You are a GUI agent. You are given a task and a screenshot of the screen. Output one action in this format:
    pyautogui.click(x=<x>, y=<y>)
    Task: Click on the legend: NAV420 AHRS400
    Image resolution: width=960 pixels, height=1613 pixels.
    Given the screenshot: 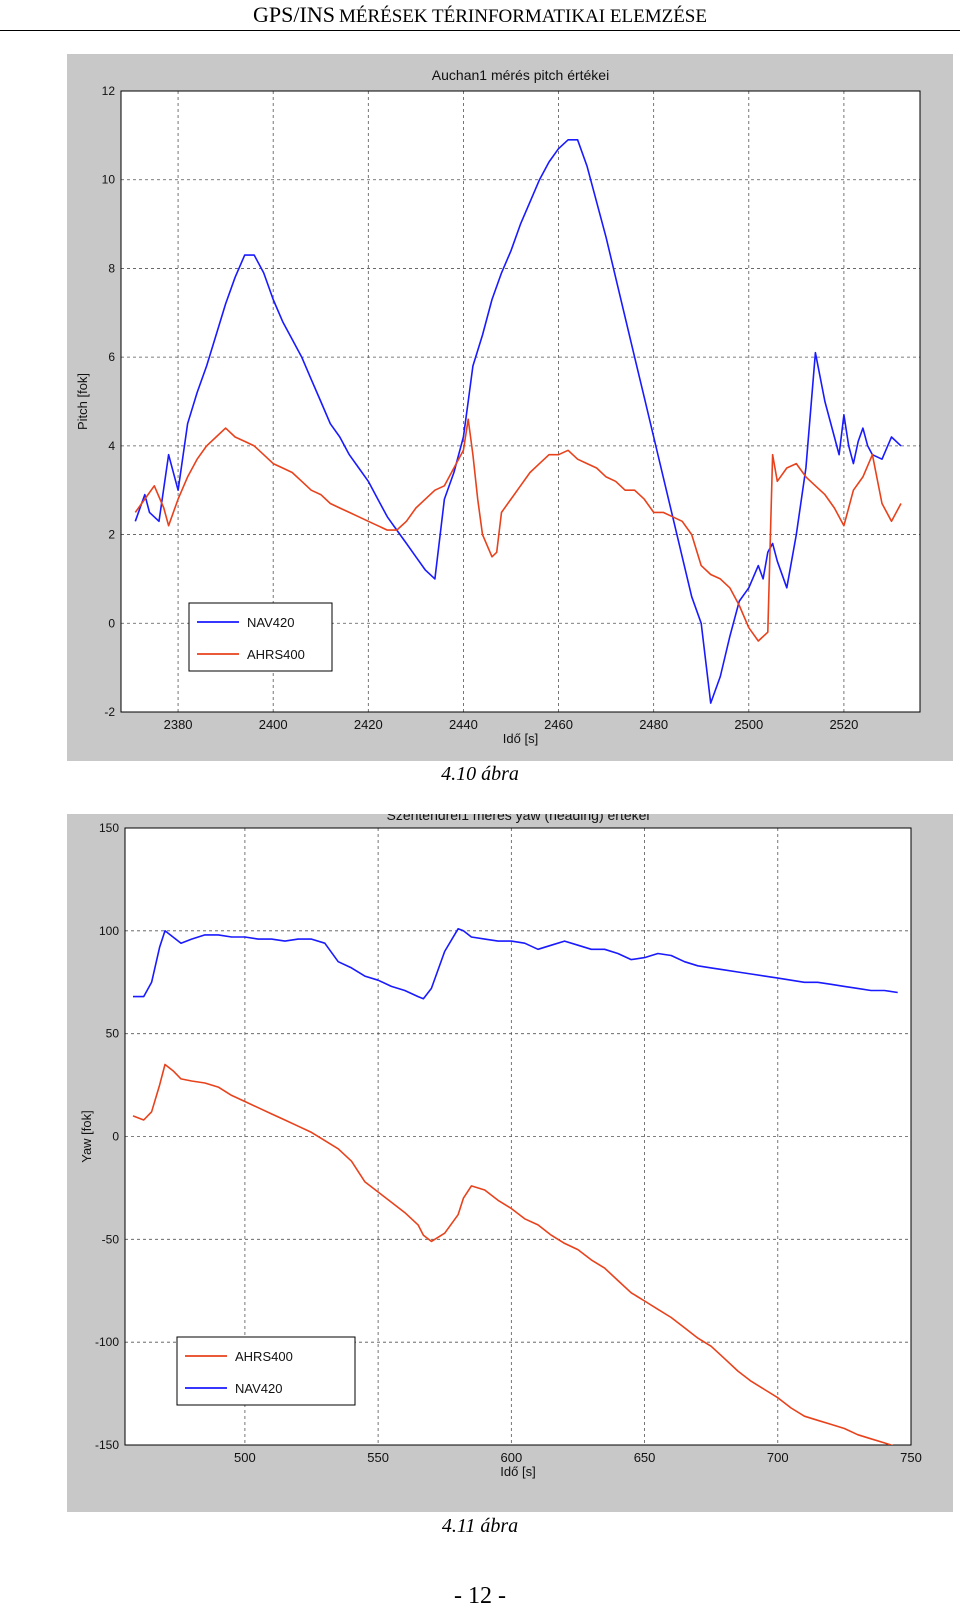 What is the action you would take?
    pyautogui.click(x=260, y=637)
    